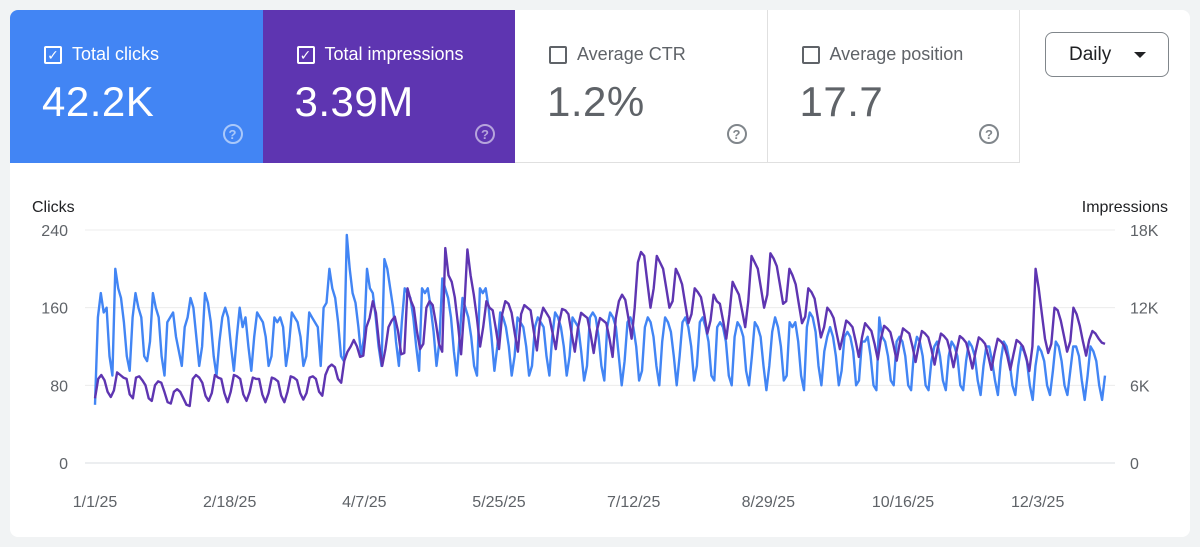 This screenshot has height=547, width=1200. I want to click on metric-average-ctr: Average CTR 1.2% ?, so click(641, 86).